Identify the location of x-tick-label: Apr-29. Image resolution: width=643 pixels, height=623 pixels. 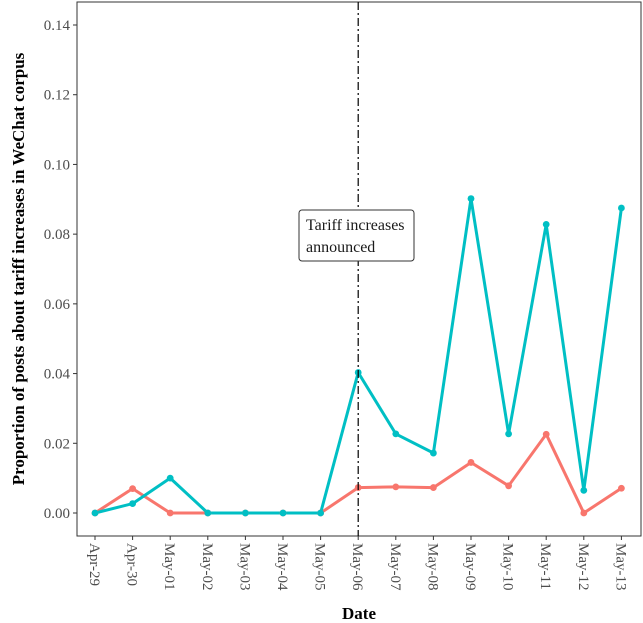
(94, 564).